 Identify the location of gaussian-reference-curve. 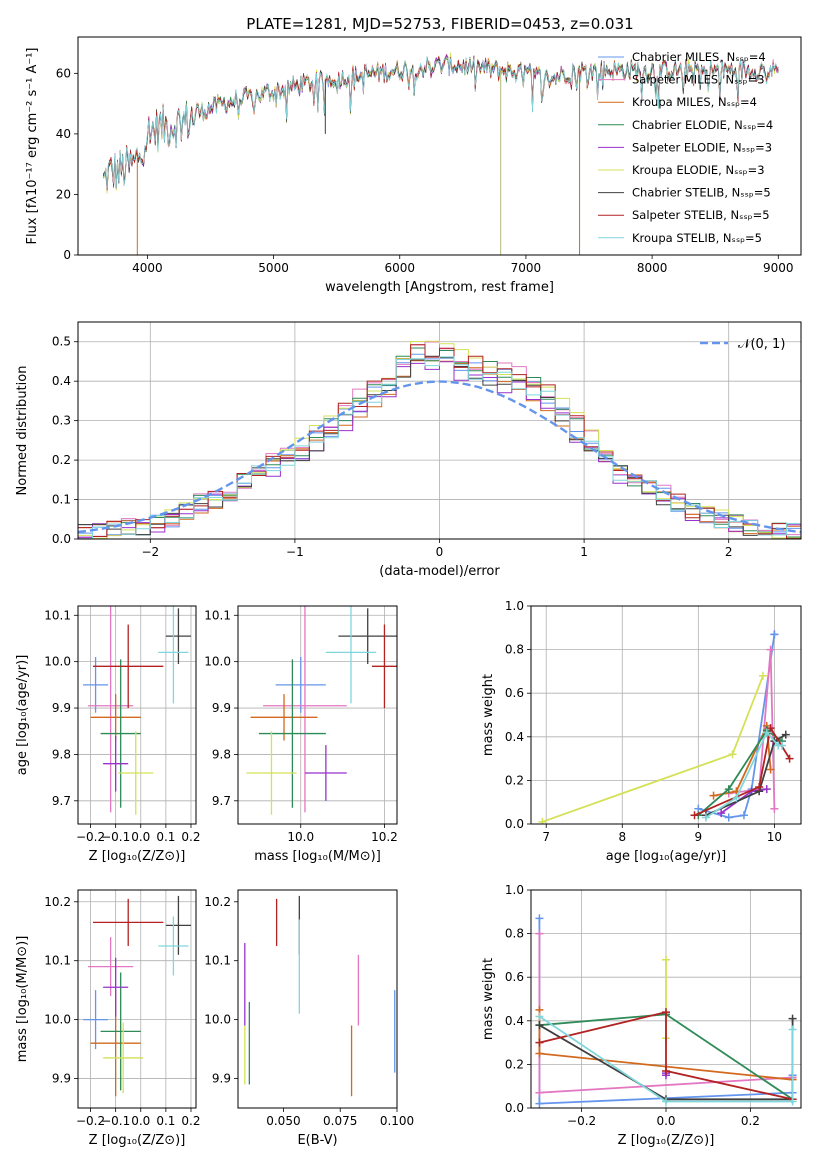
(439, 457).